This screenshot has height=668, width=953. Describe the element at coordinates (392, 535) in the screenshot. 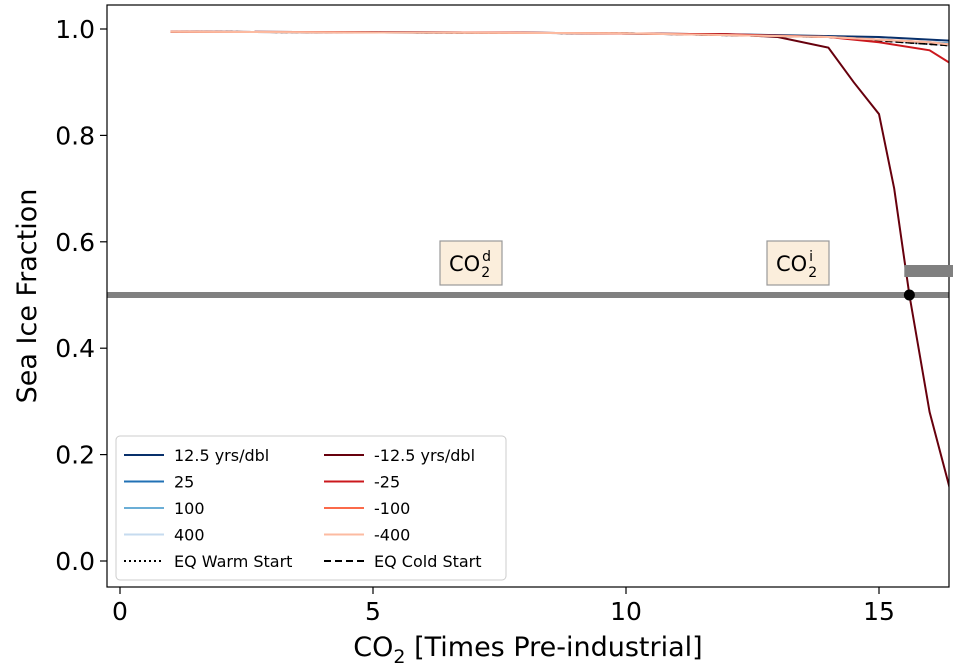

I see `legend-label-1-3: -400` at that location.